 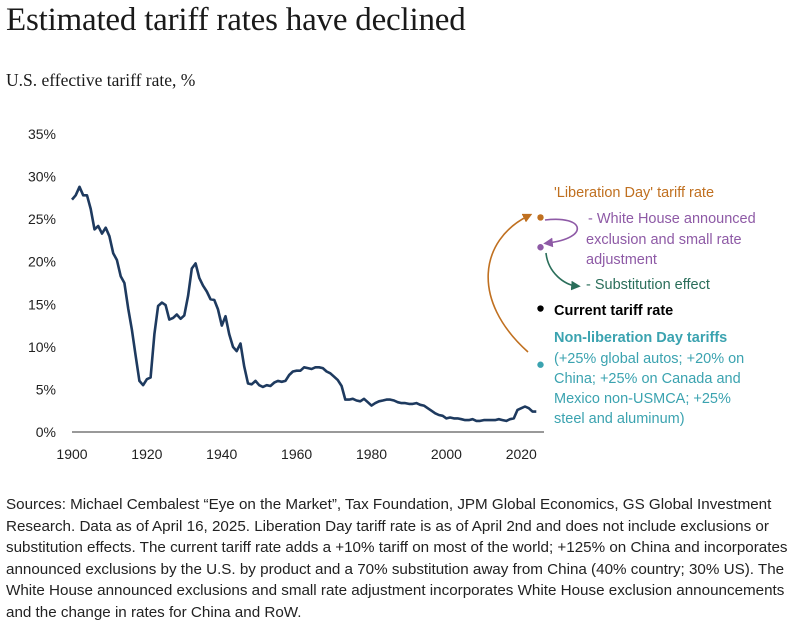 What do you see at coordinates (371, 454) in the screenshot?
I see `x-tick-label: 1980` at bounding box center [371, 454].